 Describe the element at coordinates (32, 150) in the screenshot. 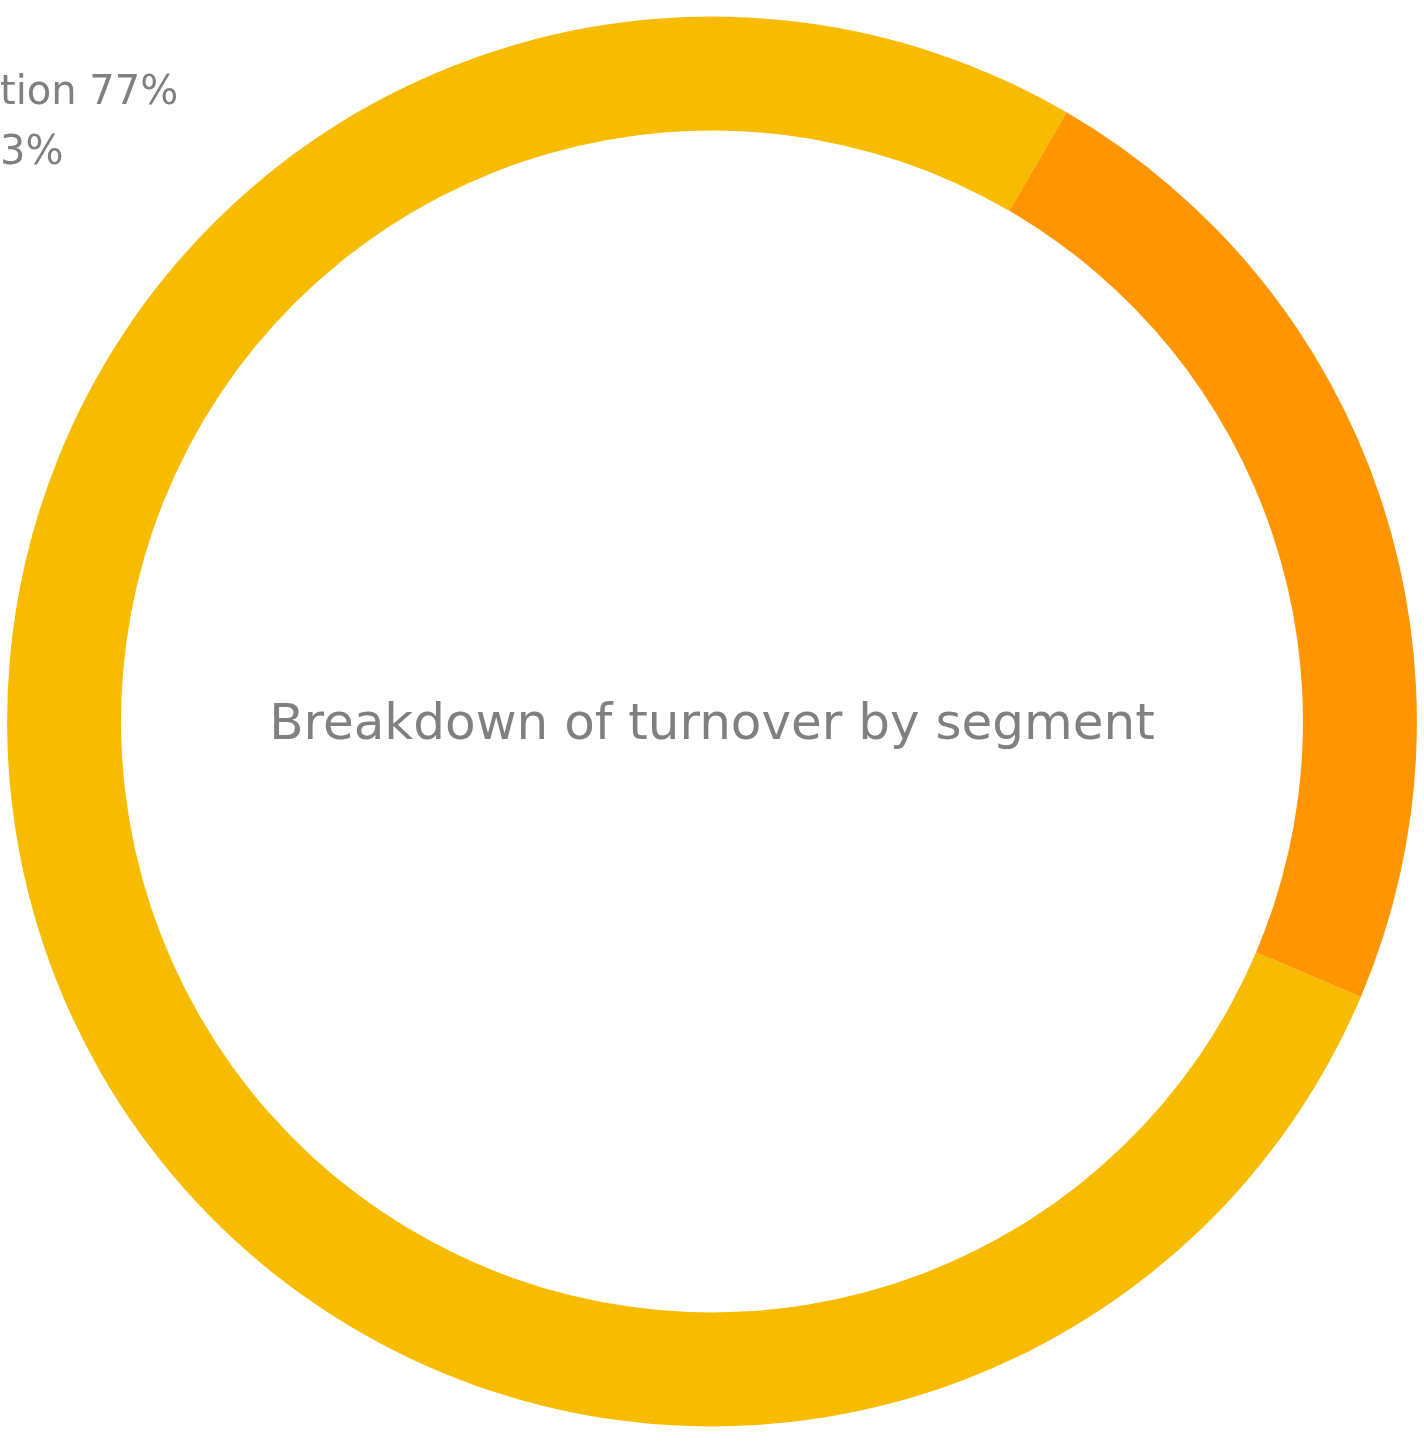

I see `text: 3%` at that location.